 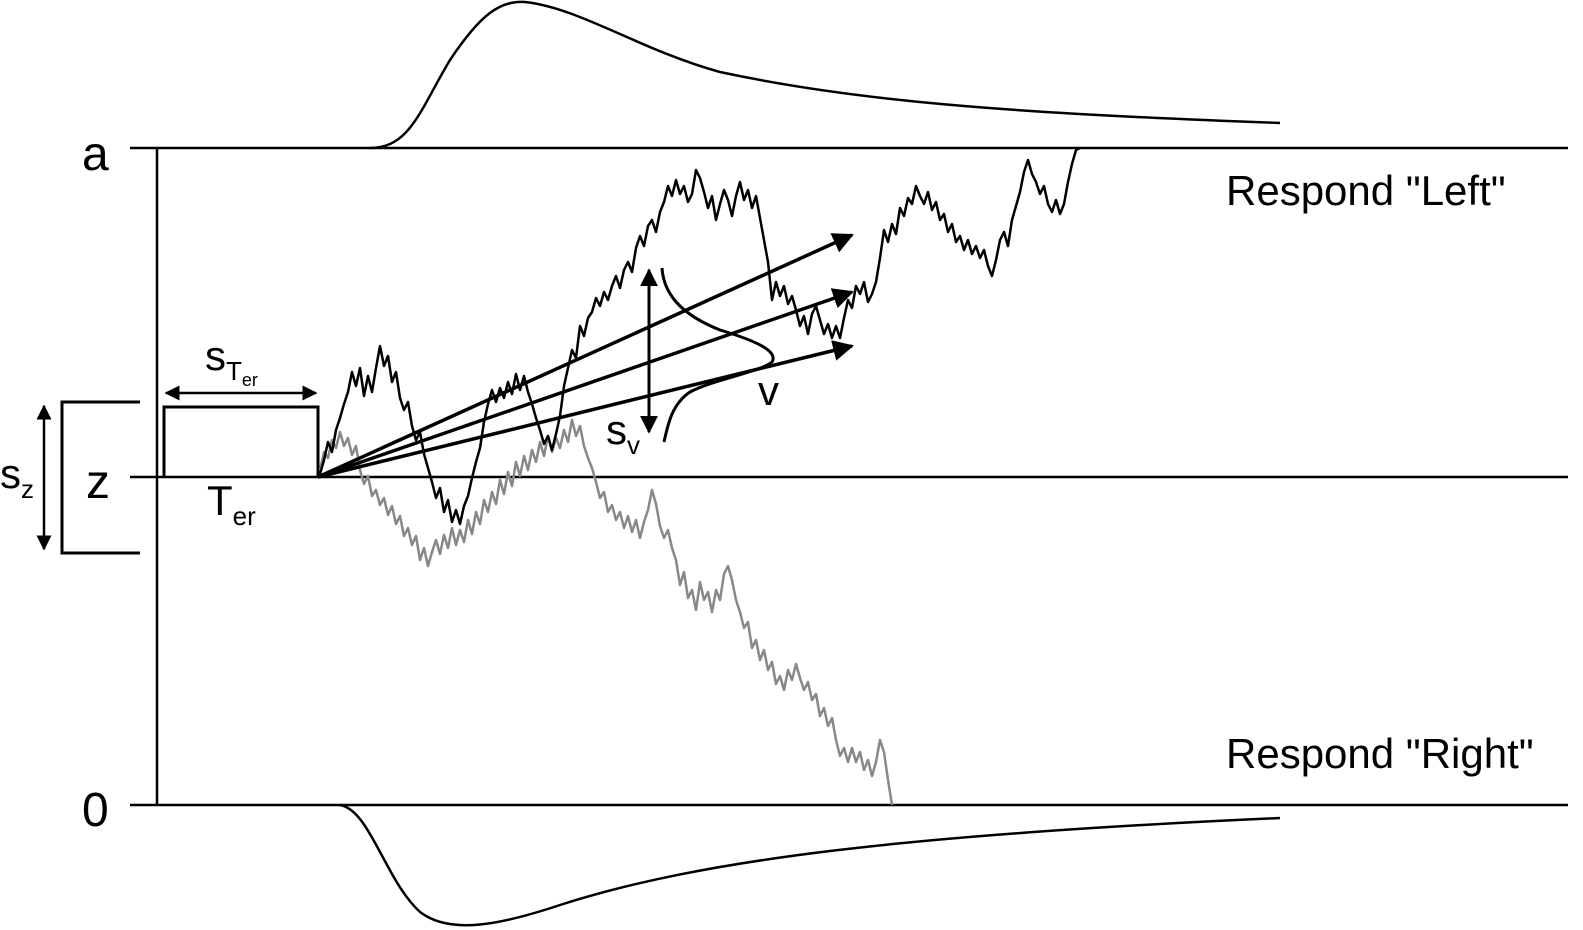 What do you see at coordinates (95, 154) in the screenshot?
I see `upper-boundary-label: a` at bounding box center [95, 154].